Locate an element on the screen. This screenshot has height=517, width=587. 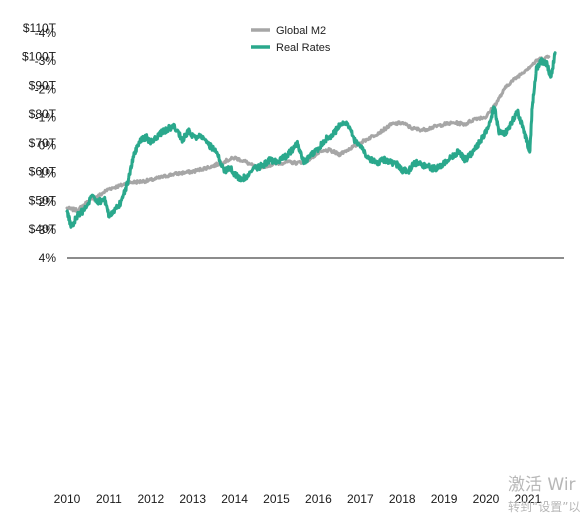
watermark-line-2: 转到“设置”以 is located at coordinates (544, 506).